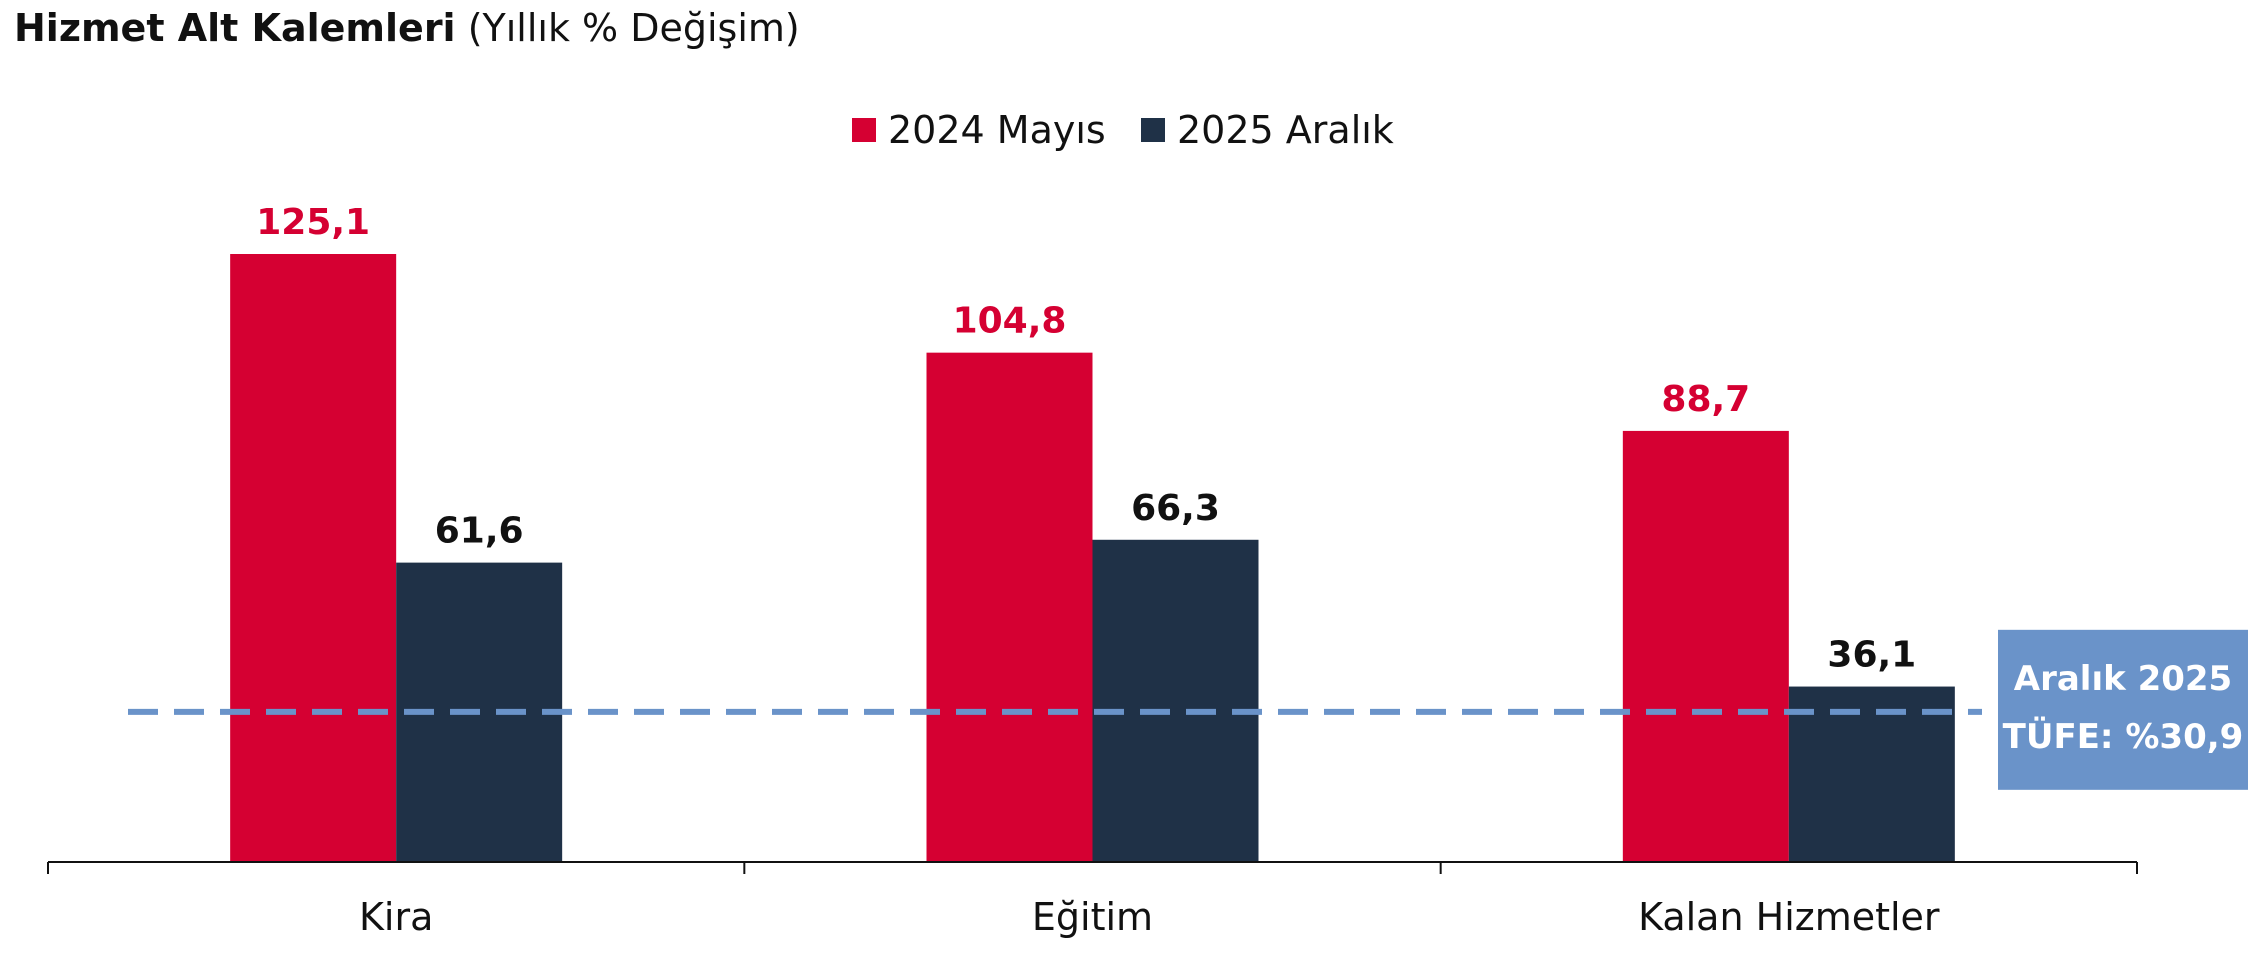 The height and width of the screenshot is (974, 2266). What do you see at coordinates (1010, 321) in the screenshot?
I see `data-label-1-2: 104,8` at bounding box center [1010, 321].